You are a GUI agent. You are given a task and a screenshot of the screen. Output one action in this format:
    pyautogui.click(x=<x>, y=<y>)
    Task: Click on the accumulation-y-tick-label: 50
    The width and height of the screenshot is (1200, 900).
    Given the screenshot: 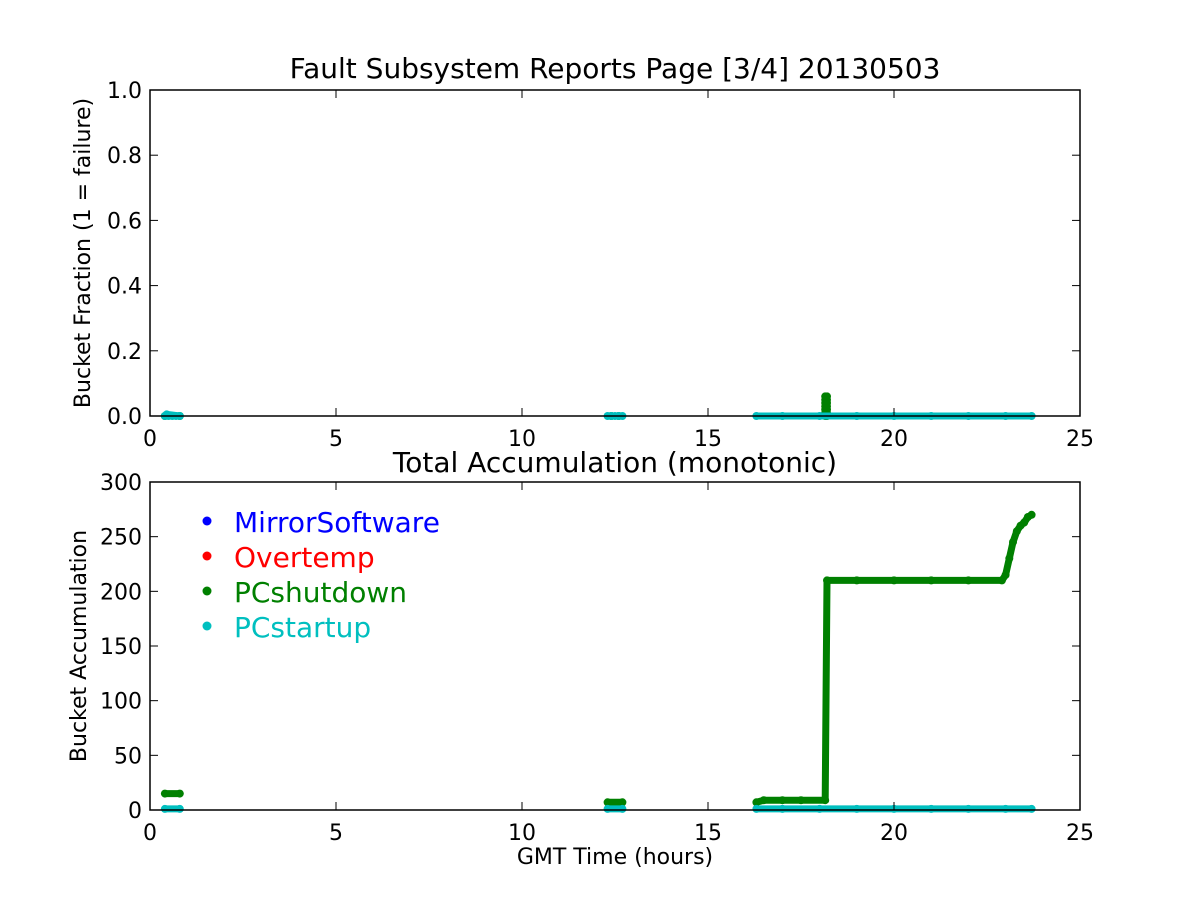 What is the action you would take?
    pyautogui.click(x=128, y=756)
    